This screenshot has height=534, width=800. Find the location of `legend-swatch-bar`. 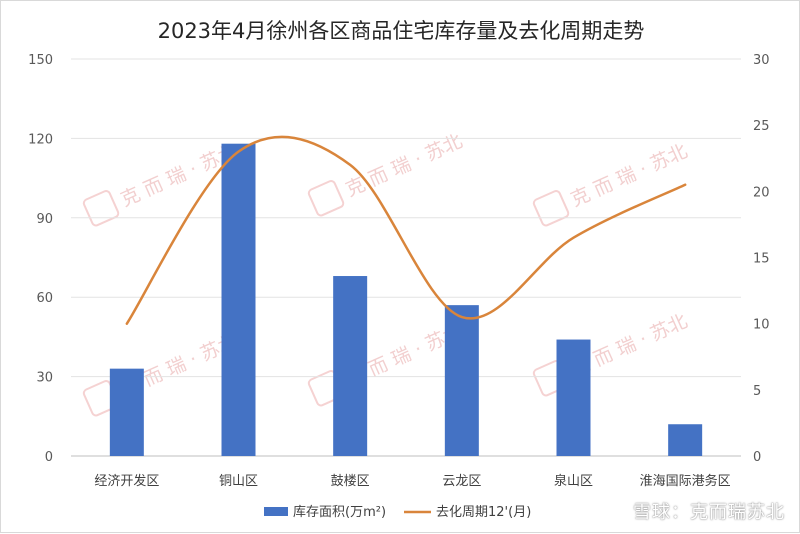

legend-swatch-bar is located at coordinates (276, 511).